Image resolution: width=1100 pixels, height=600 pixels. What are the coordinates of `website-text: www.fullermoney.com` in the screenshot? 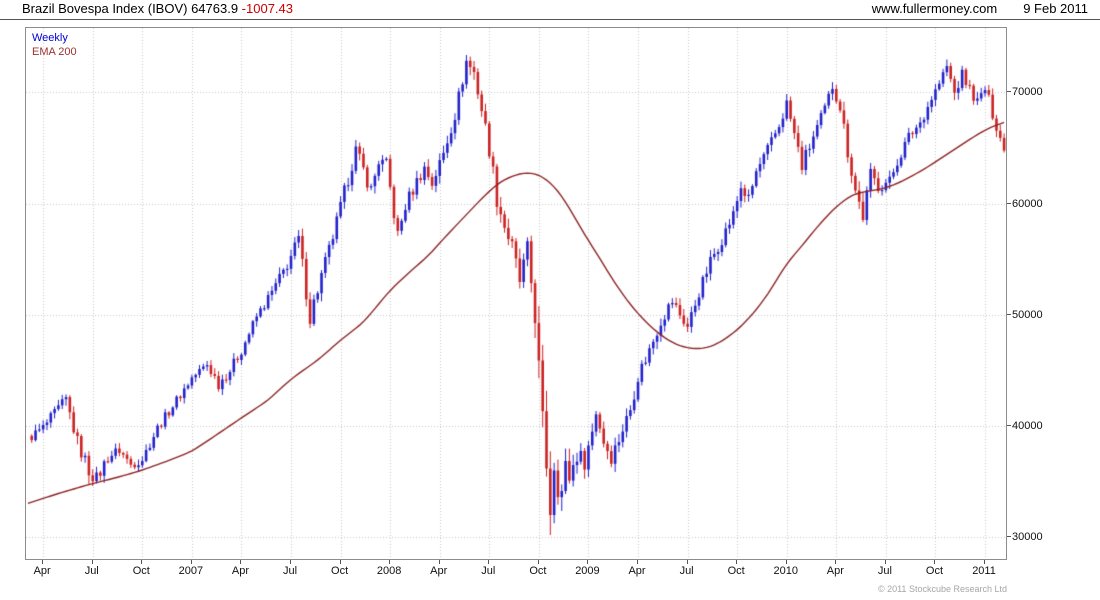 It's located at (934, 8).